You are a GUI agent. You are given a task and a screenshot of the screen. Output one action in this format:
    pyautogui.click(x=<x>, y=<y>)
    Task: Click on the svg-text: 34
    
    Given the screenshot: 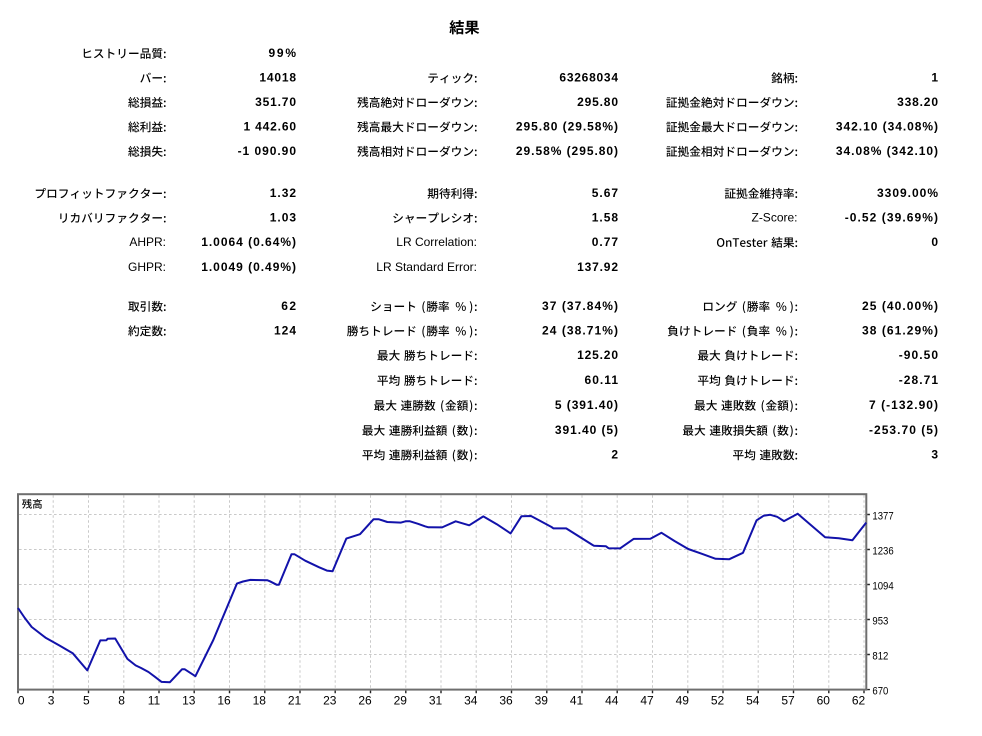 What is the action you would take?
    pyautogui.click(x=471, y=701)
    